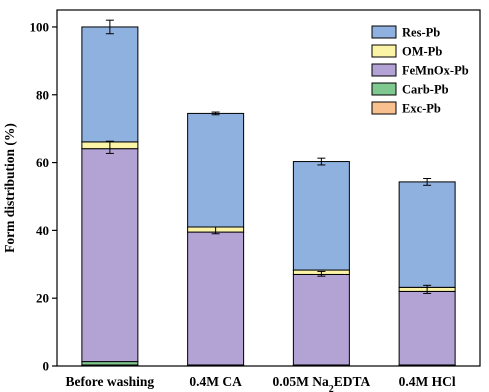 This screenshot has height=392, width=489. I want to click on y-tick-label: 80, so click(42, 94).